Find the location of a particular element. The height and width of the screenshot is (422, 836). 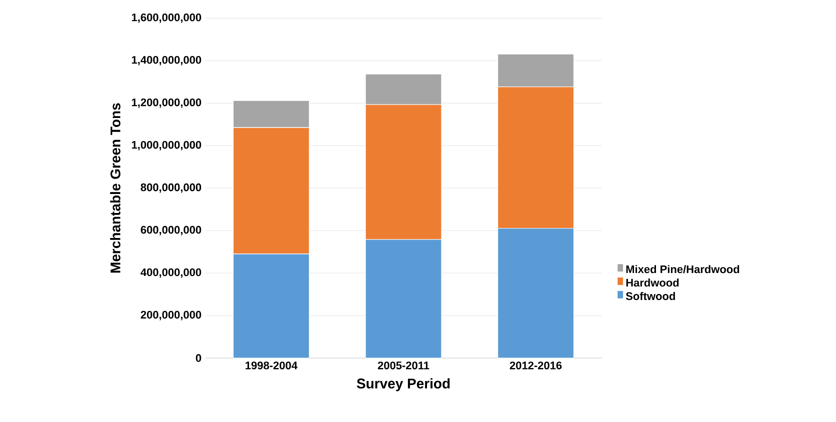

x-tick-label: 1998-2004 is located at coordinates (272, 365).